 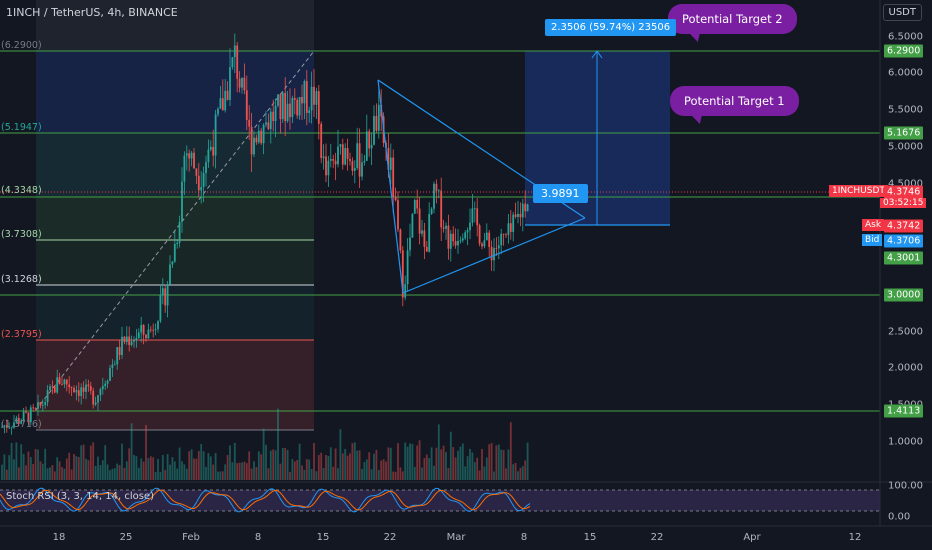 What do you see at coordinates (21, 190) in the screenshot?
I see `fib-label: (4.3348)` at bounding box center [21, 190].